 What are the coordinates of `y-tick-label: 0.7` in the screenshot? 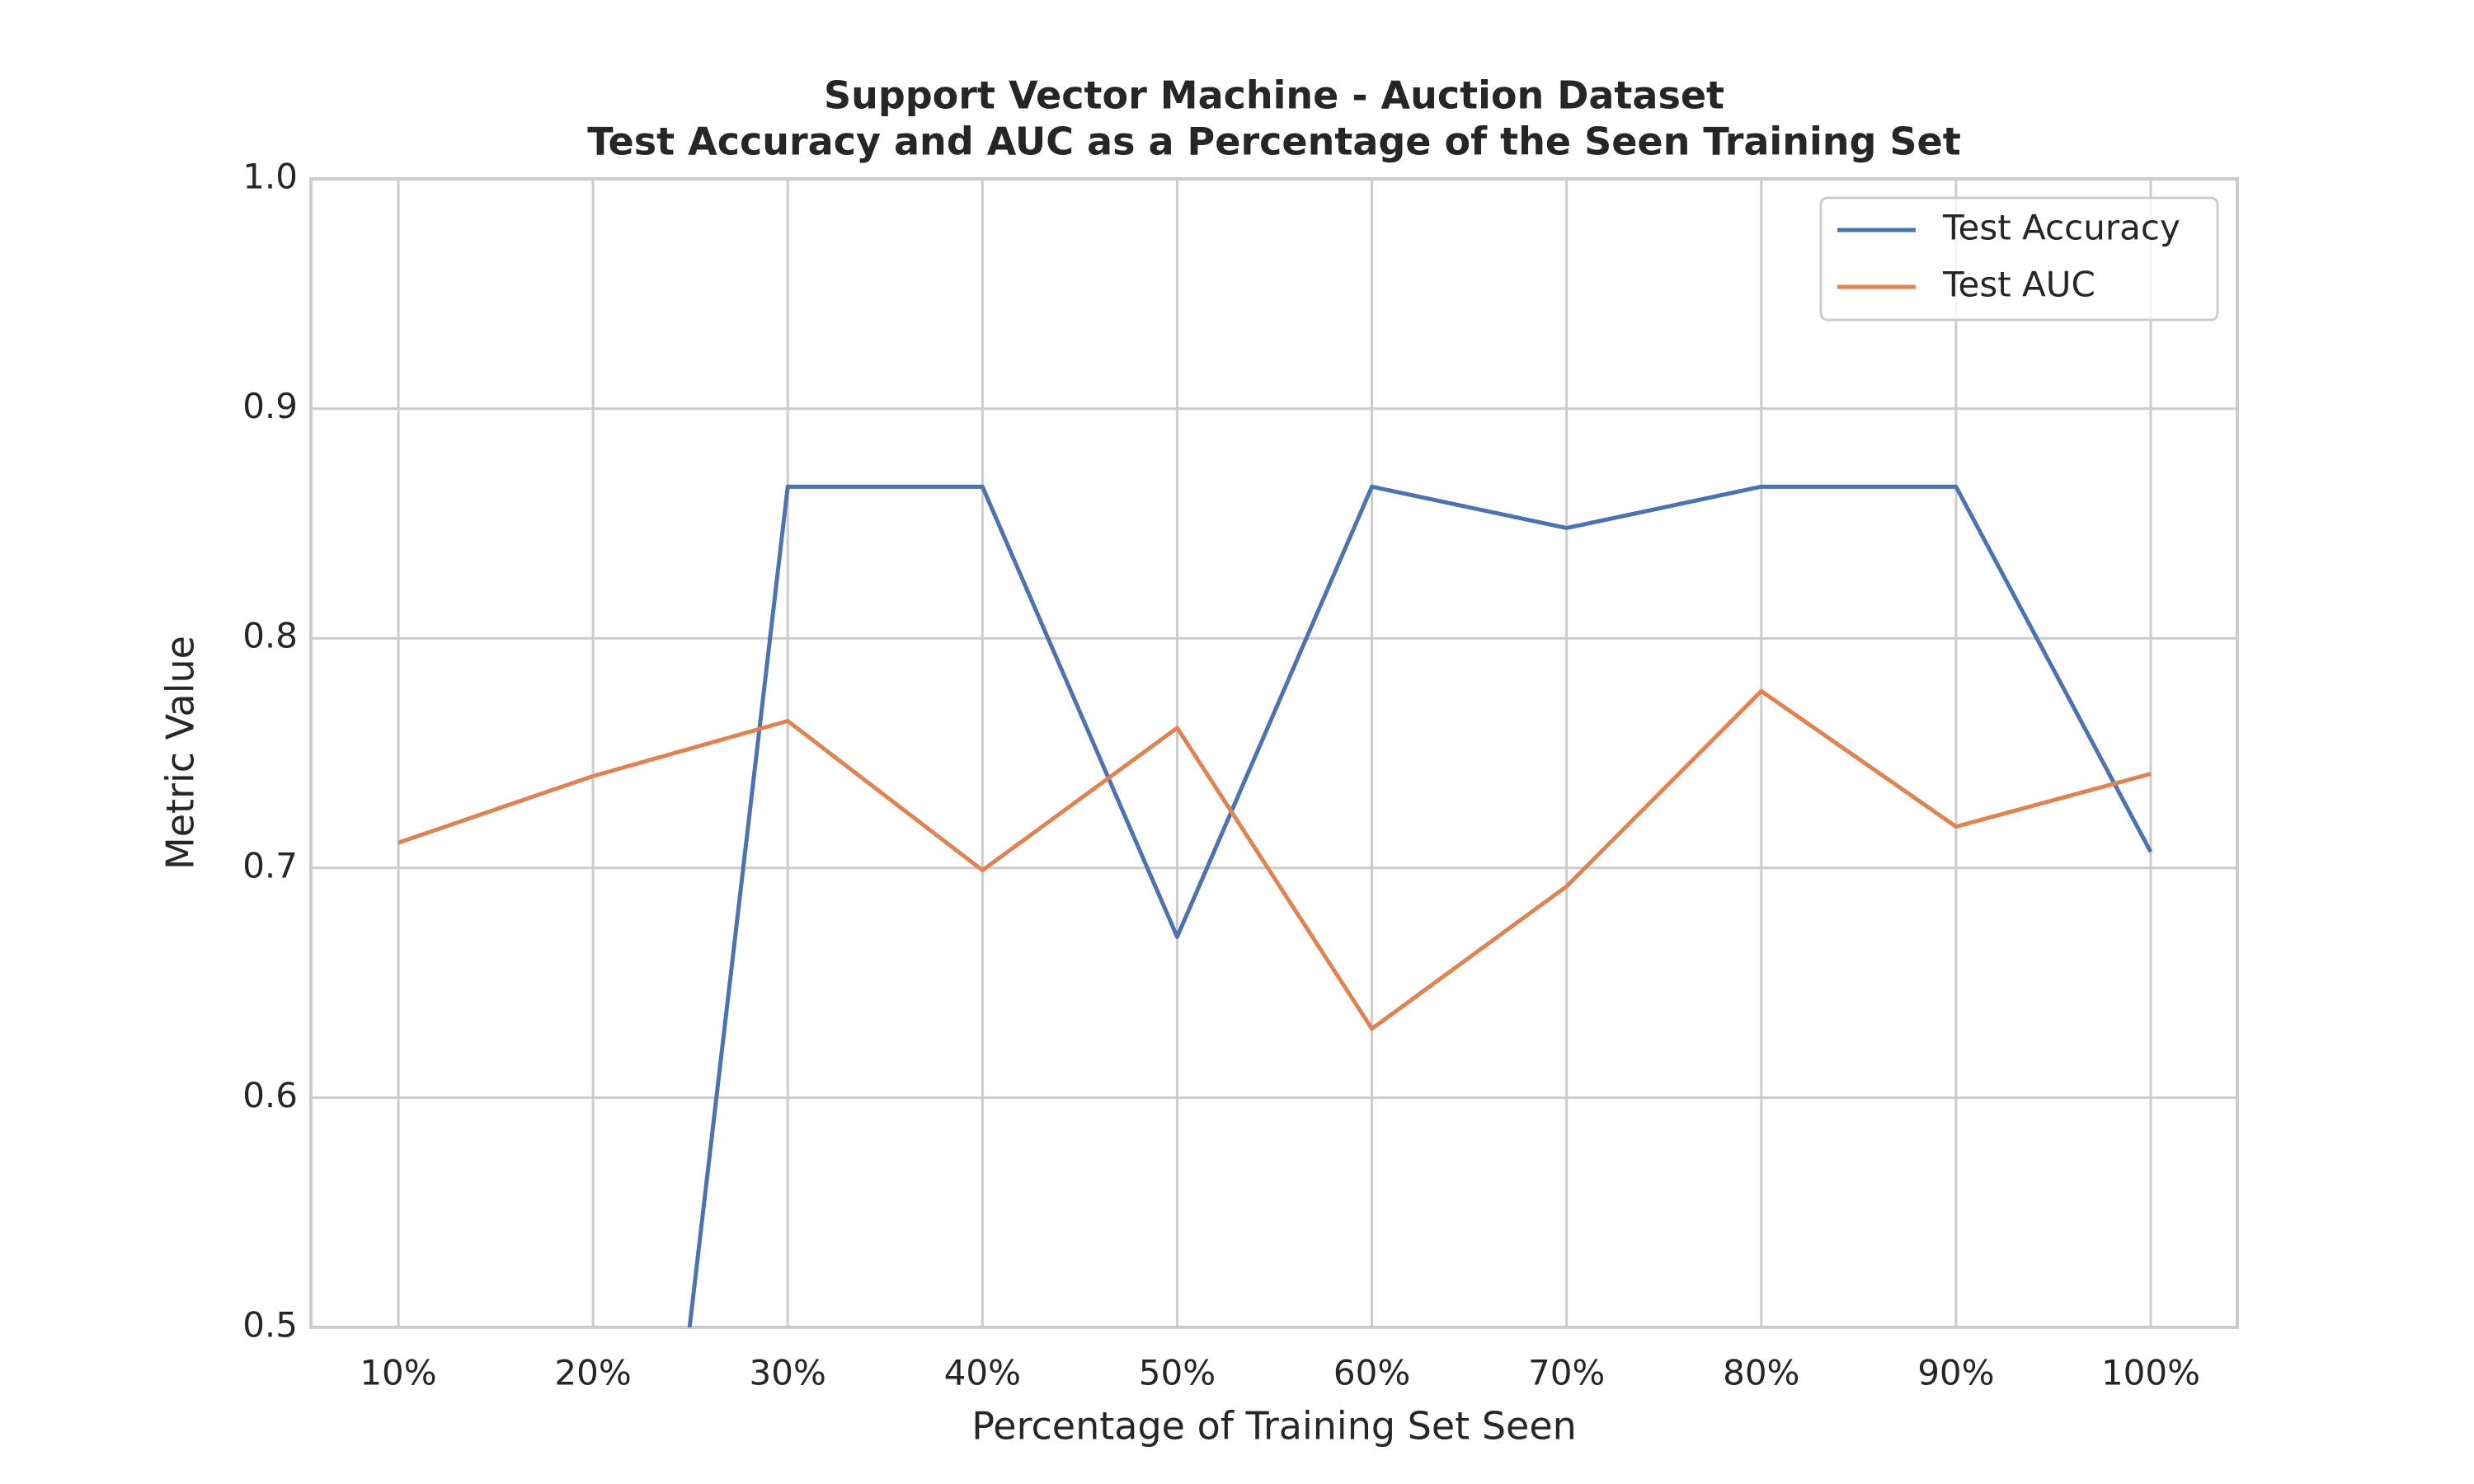 It's located at (270, 865).